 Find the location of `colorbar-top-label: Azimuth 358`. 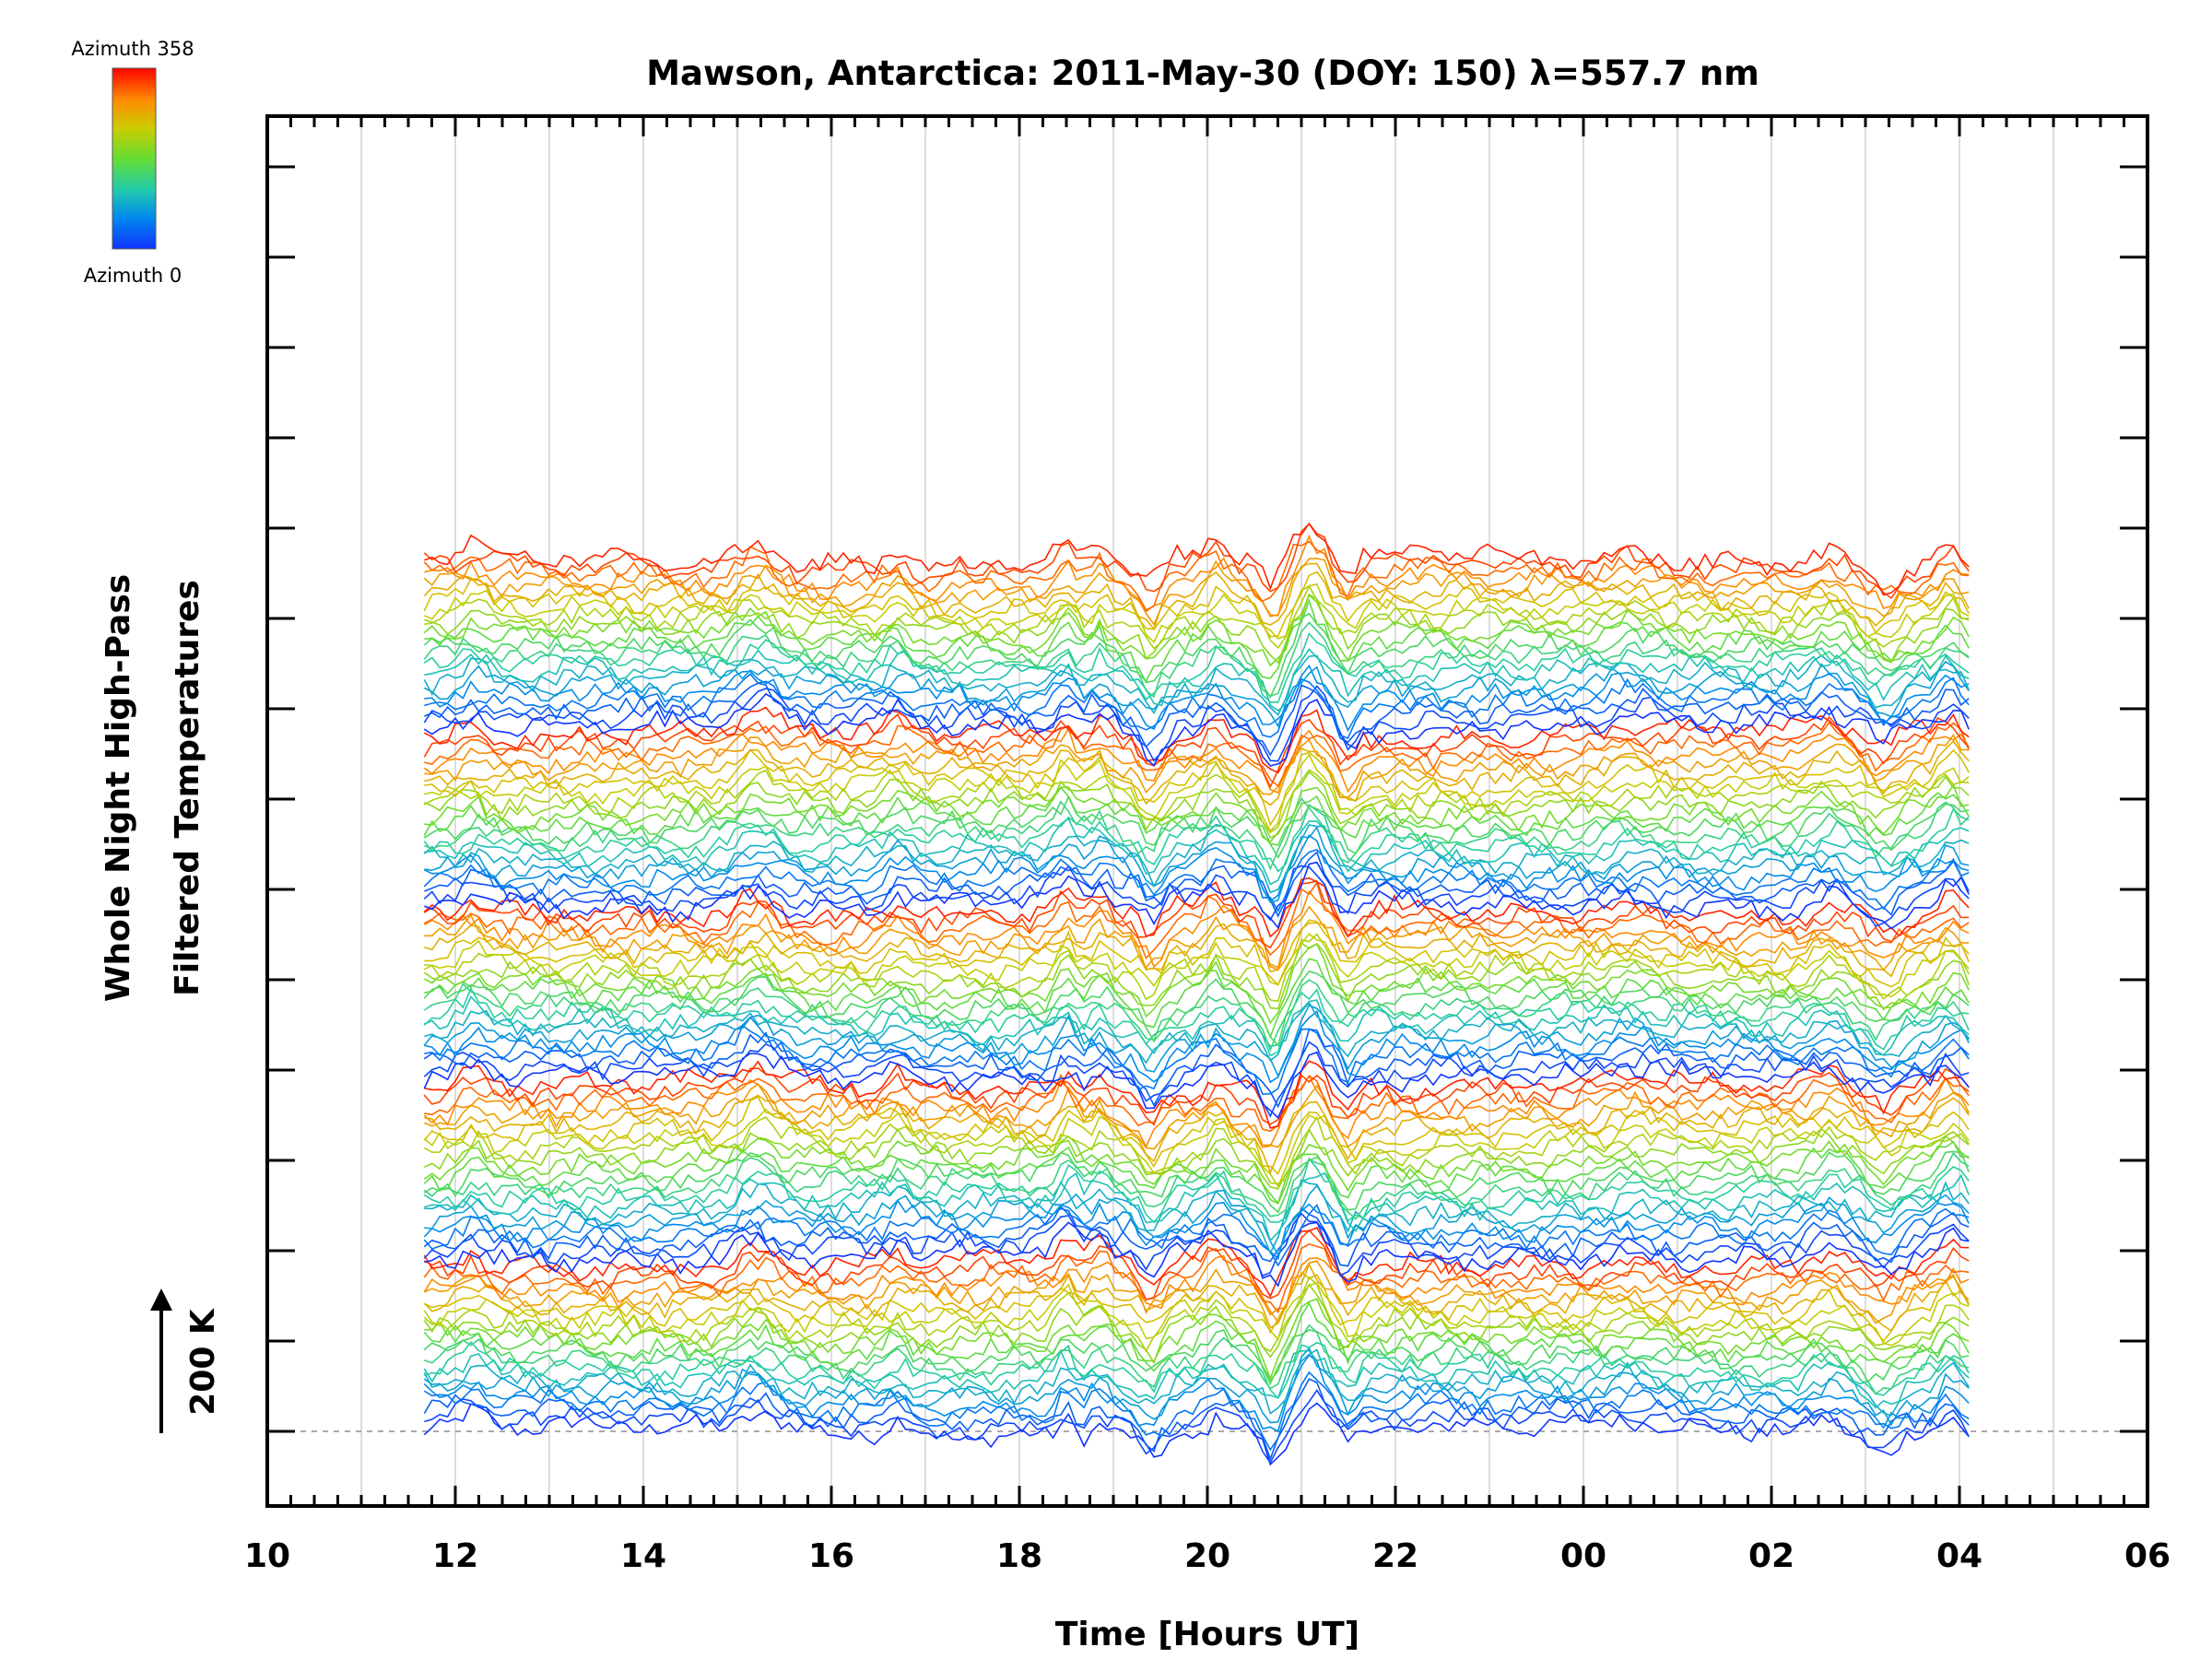

colorbar-top-label: Azimuth 358 is located at coordinates (132, 49).